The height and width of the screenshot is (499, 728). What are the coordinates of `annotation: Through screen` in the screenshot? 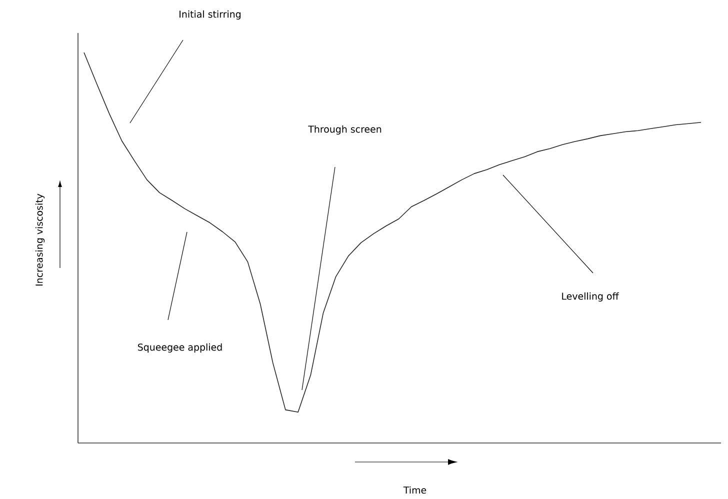 It's located at (345, 130).